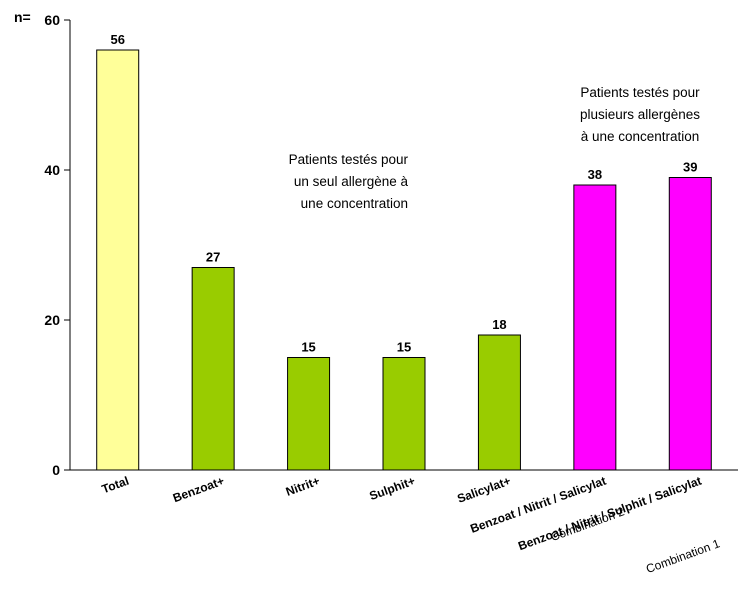 The width and height of the screenshot is (738, 610). Describe the element at coordinates (52, 320) in the screenshot. I see `y-tick-label: 20` at that location.